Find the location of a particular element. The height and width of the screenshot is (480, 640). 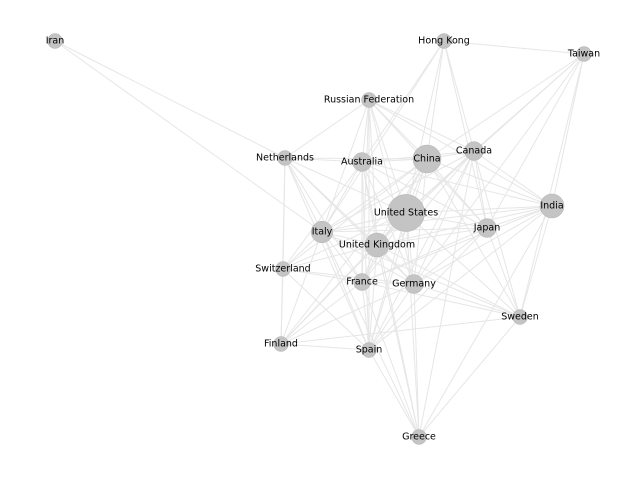

edge-switzerland-finland is located at coordinates (282, 306).